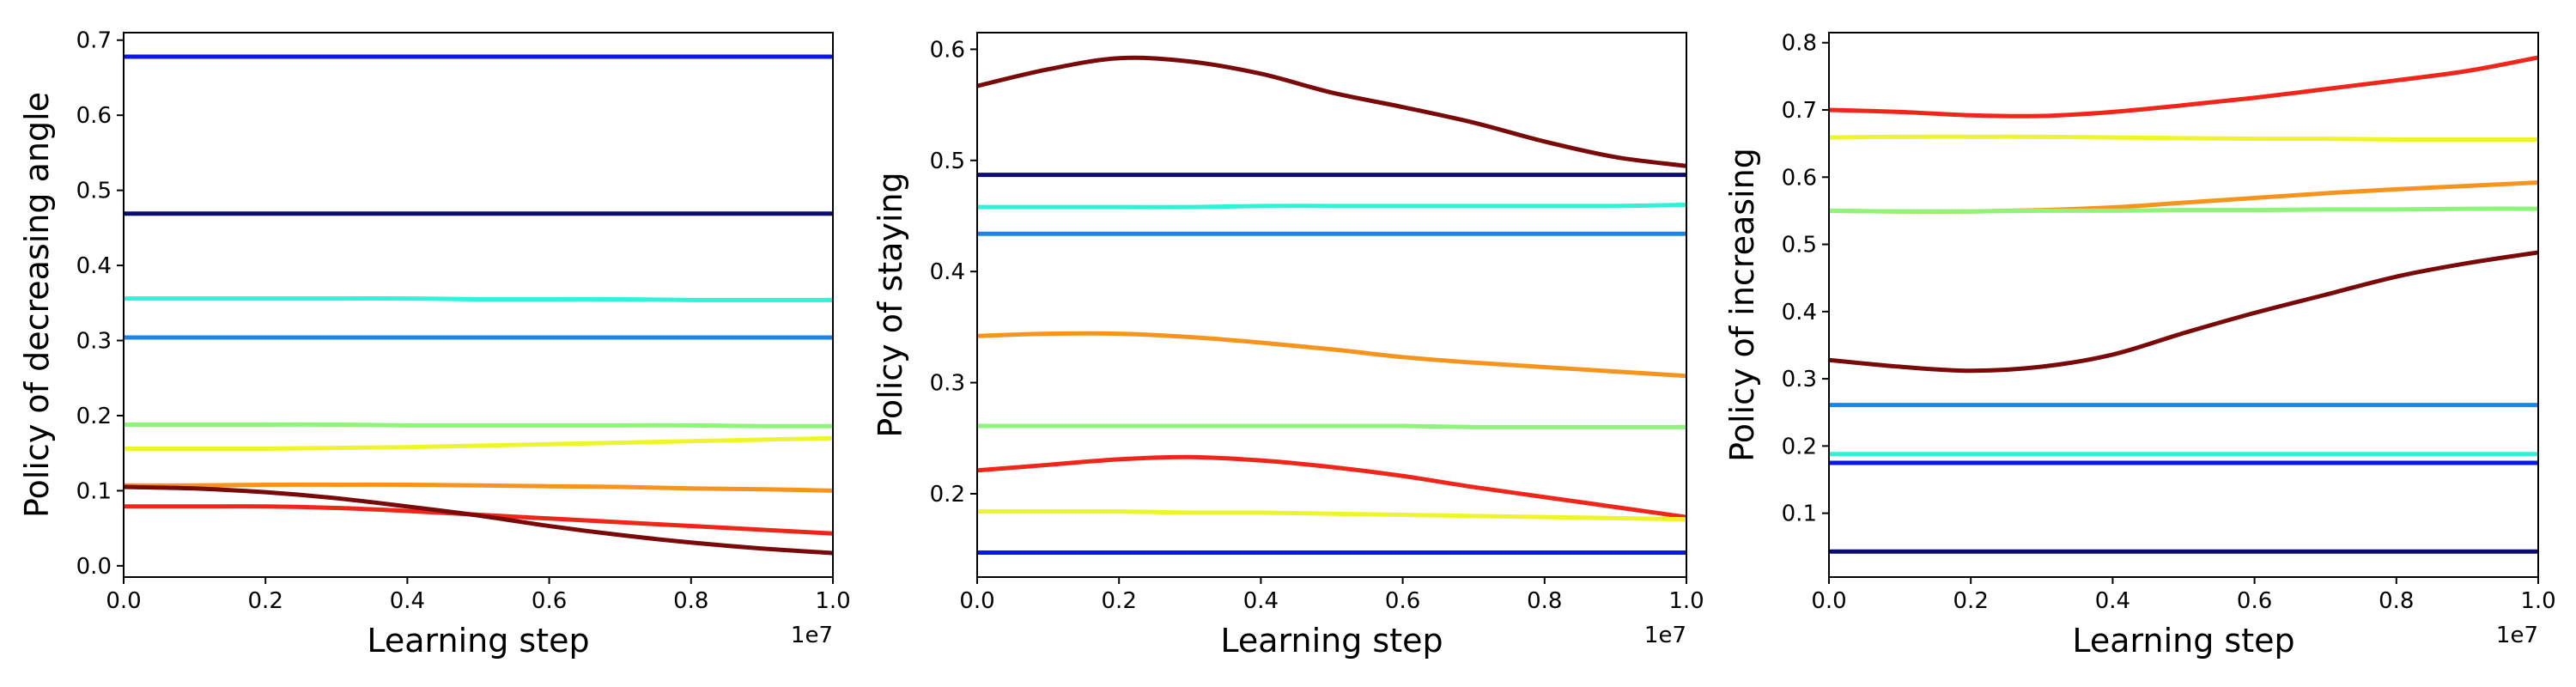 The image size is (2576, 687). I want to click on y-axis-label: Policy of staying, so click(890, 304).